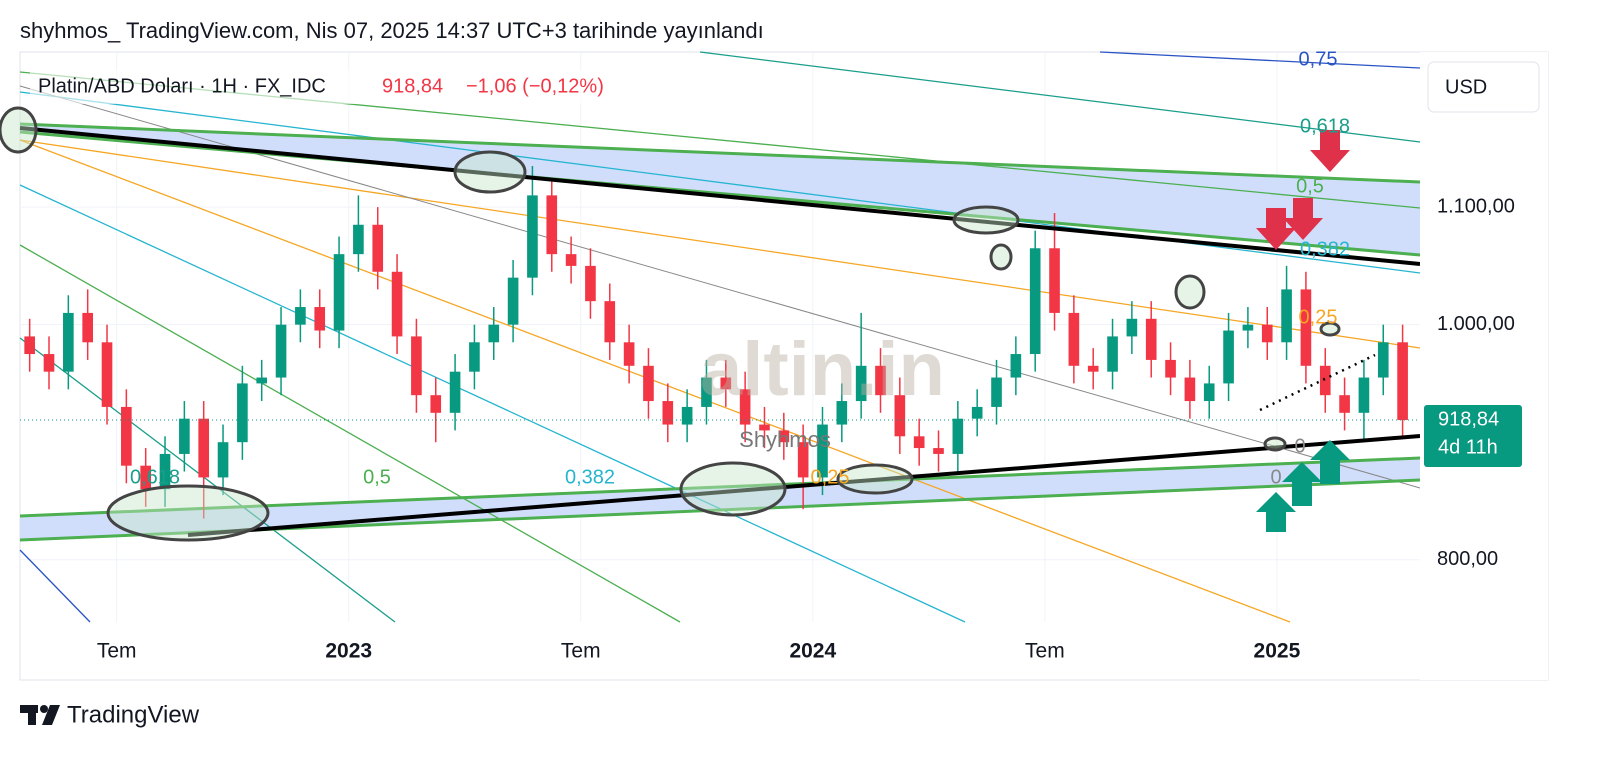 The width and height of the screenshot is (1600, 765). What do you see at coordinates (44, 709) in the screenshot?
I see `logo-part` at bounding box center [44, 709].